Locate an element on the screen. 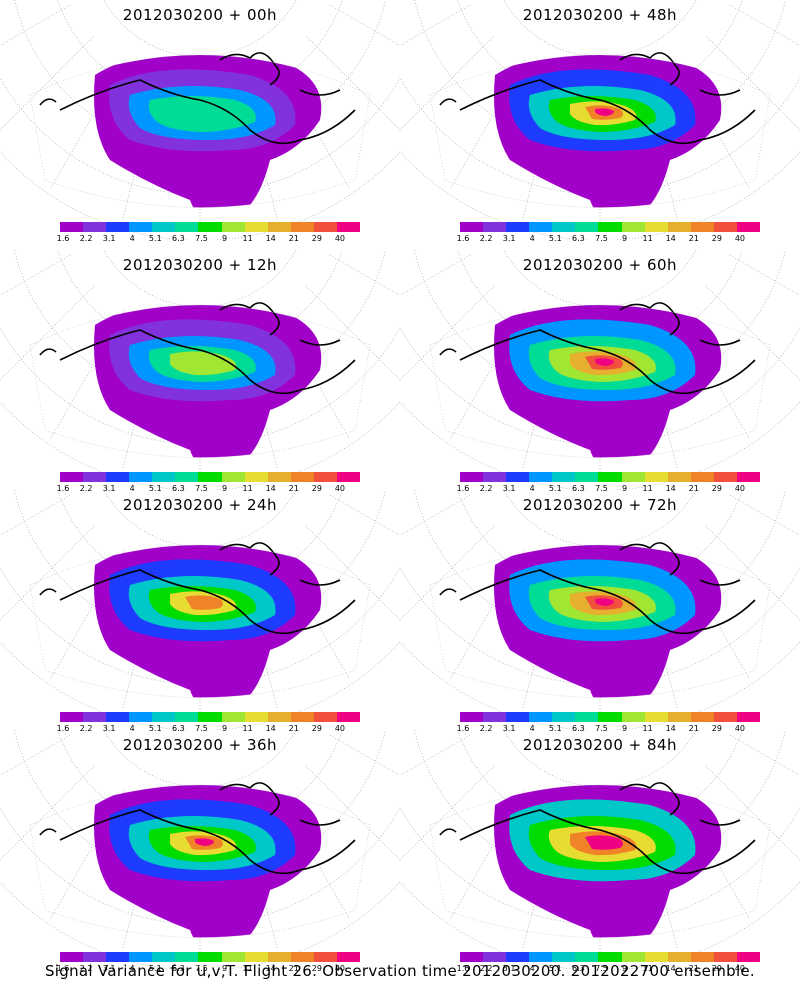 The height and width of the screenshot is (1000, 800). variance-field is located at coordinates (608, 381).